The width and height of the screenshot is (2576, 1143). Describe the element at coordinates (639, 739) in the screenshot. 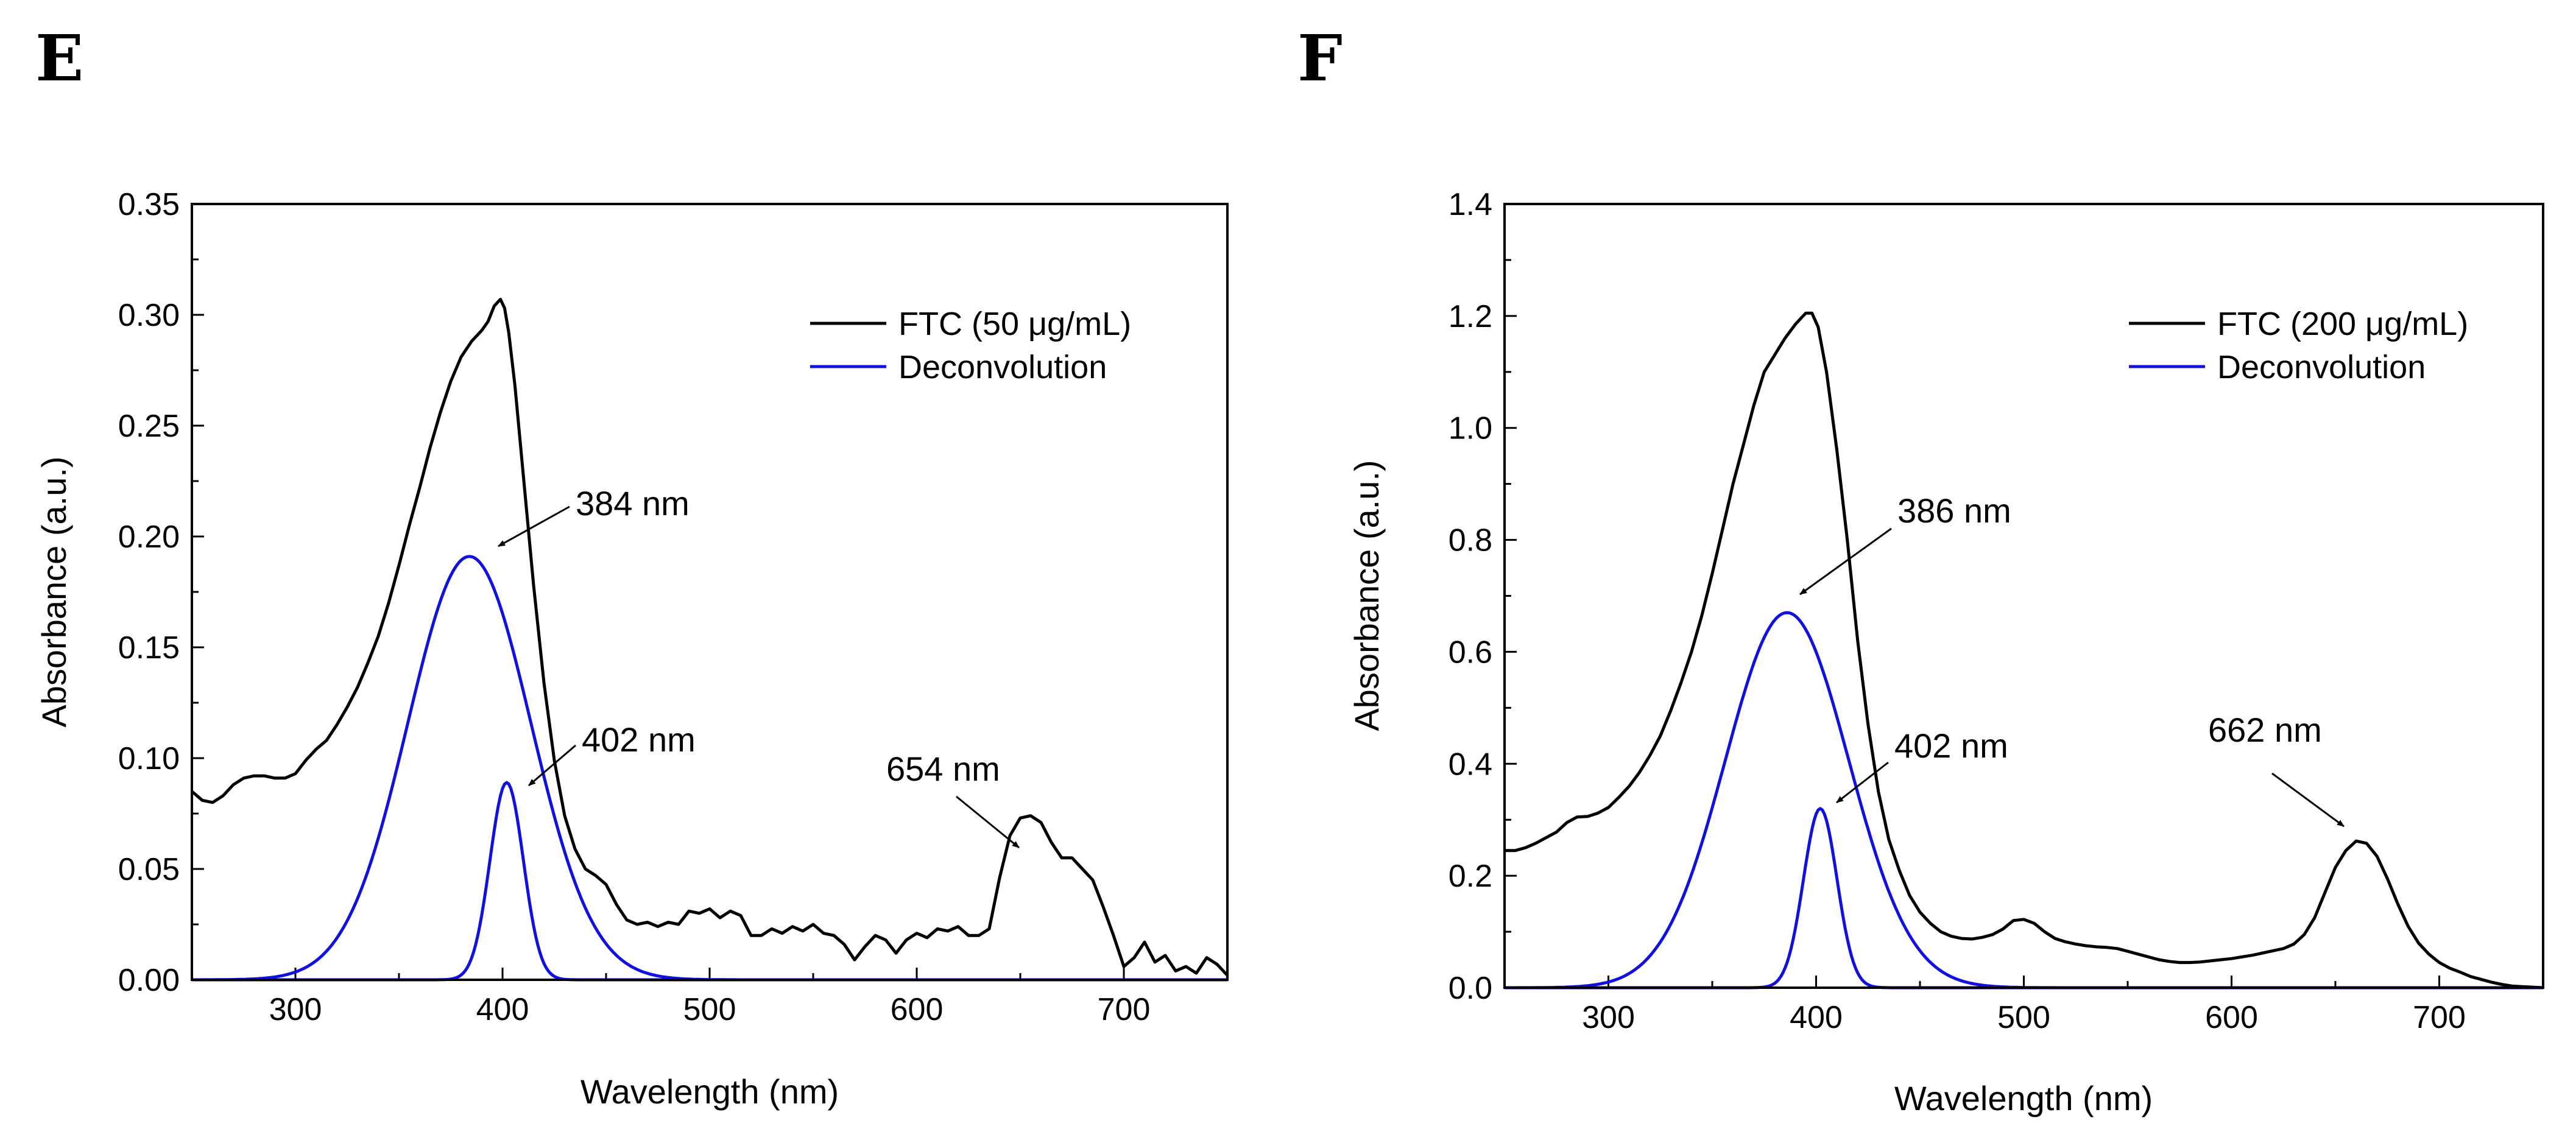

I see `annotation-label-402nm-e: 402 nm` at that location.